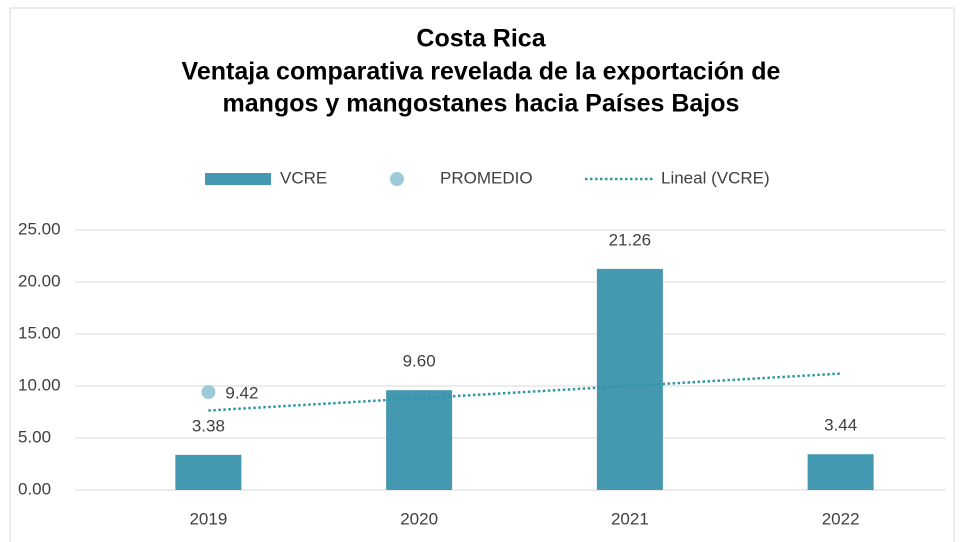  What do you see at coordinates (840, 425) in the screenshot?
I see `data-label: 3.44` at bounding box center [840, 425].